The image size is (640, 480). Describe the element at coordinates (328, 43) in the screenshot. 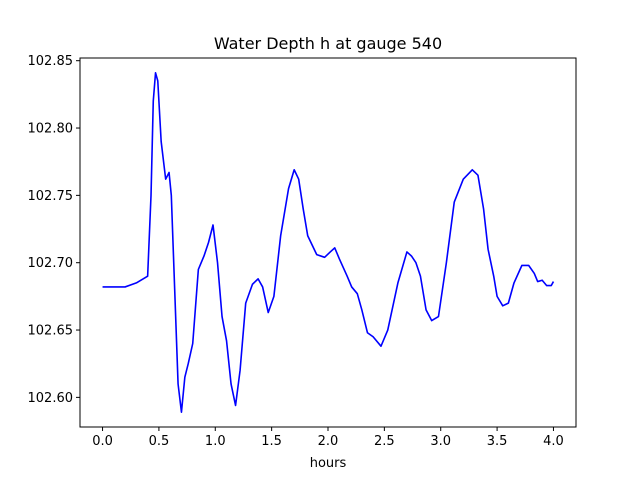

I see `chart-title: Water Depth h at gauge 540` at that location.